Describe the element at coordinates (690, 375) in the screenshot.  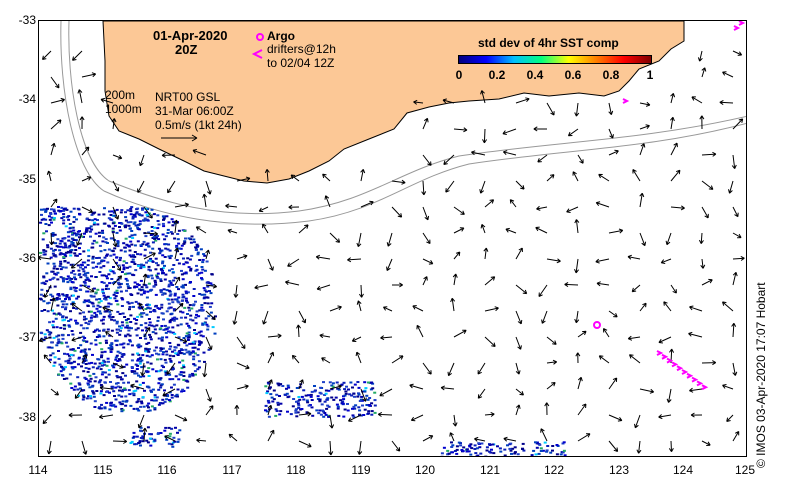
I see `drifter-track-point` at that location.